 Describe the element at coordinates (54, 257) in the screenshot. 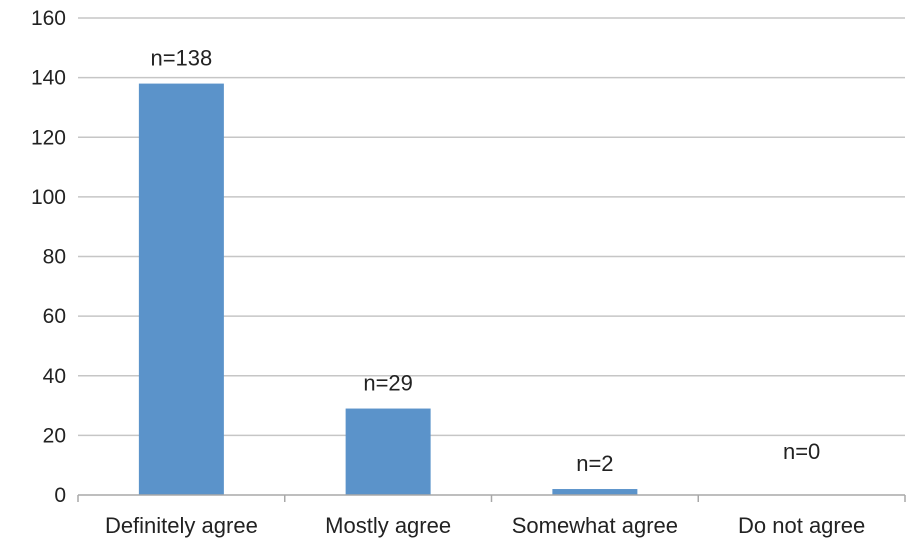

I see `y-tick-label: 80` at that location.